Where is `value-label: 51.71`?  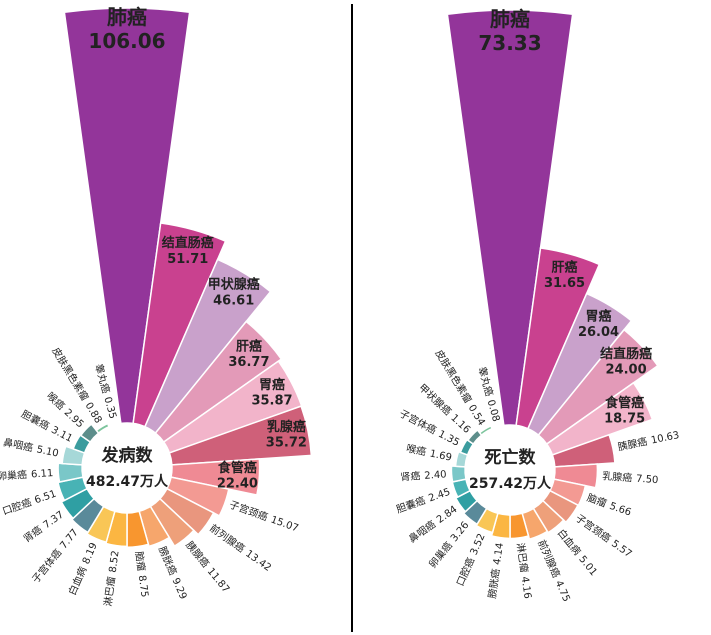
value-label: 51.71 is located at coordinates (187, 258).